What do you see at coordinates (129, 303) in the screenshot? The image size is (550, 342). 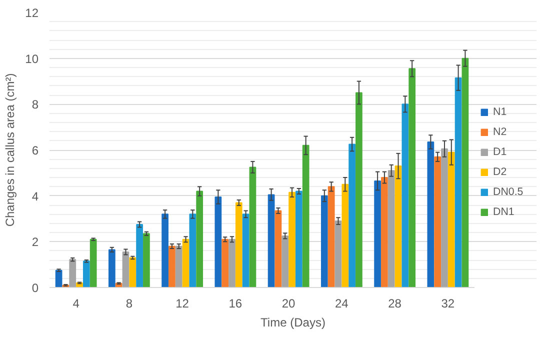 I see `x-tick-label: 8` at bounding box center [129, 303].